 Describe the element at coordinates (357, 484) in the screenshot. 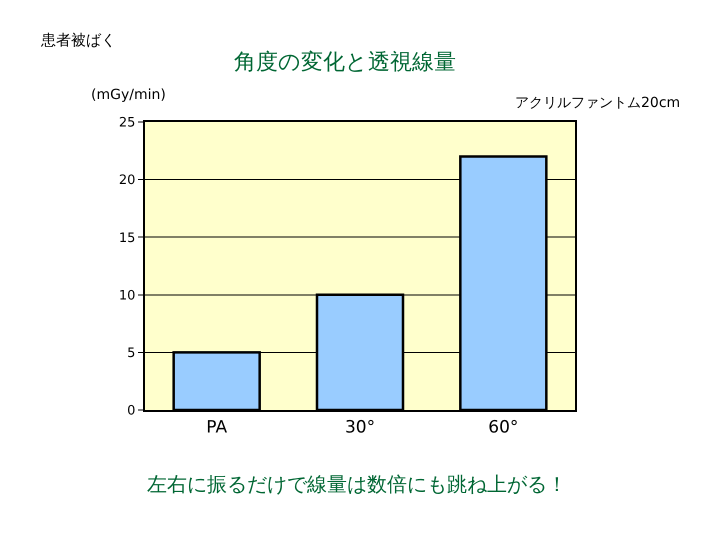

I see `text: 左右に振るだけで線量は数倍にも跳ね上がる！` at that location.